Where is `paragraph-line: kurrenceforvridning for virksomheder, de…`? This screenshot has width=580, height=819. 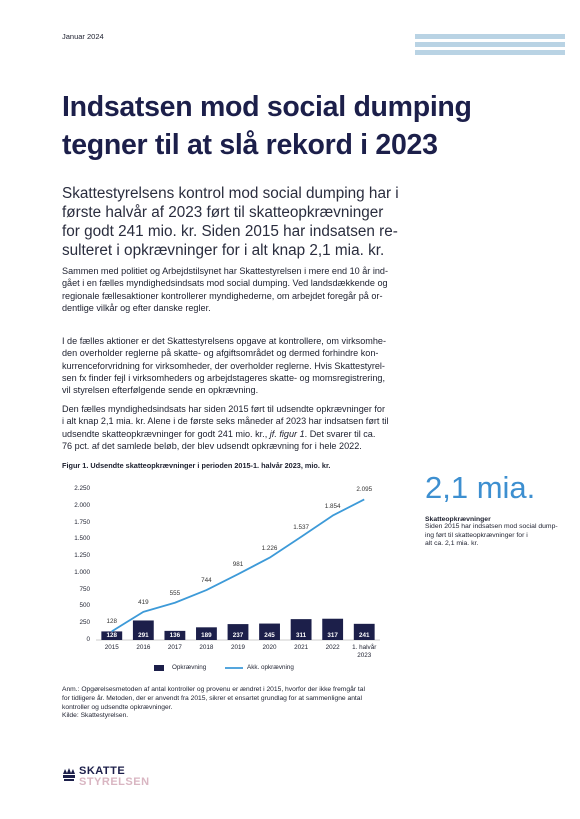 paragraph-line: kurrenceforvridning for virksomheder, de… is located at coordinates (223, 365).